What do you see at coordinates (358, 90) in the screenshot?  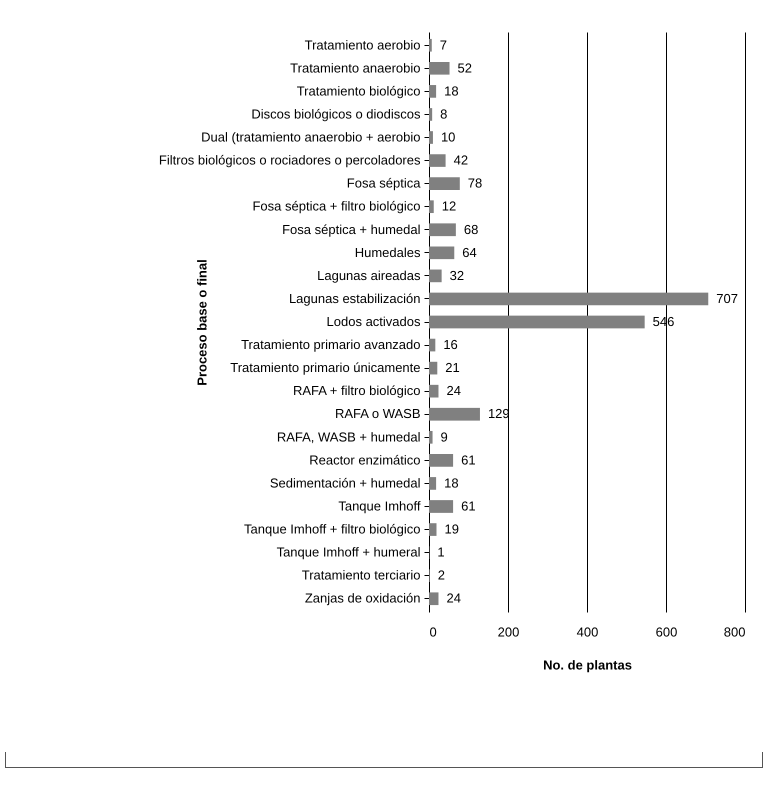 I see `y-tick-label: Tratamiento biológico` at bounding box center [358, 90].